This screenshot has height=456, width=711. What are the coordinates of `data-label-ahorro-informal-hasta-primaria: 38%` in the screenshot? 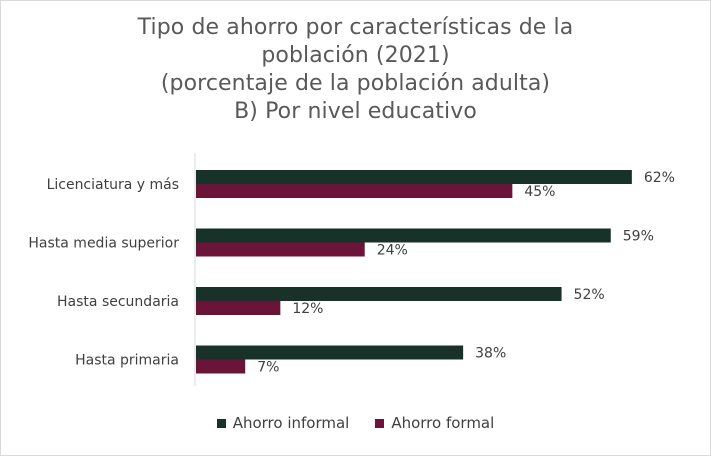 It's located at (490, 354).